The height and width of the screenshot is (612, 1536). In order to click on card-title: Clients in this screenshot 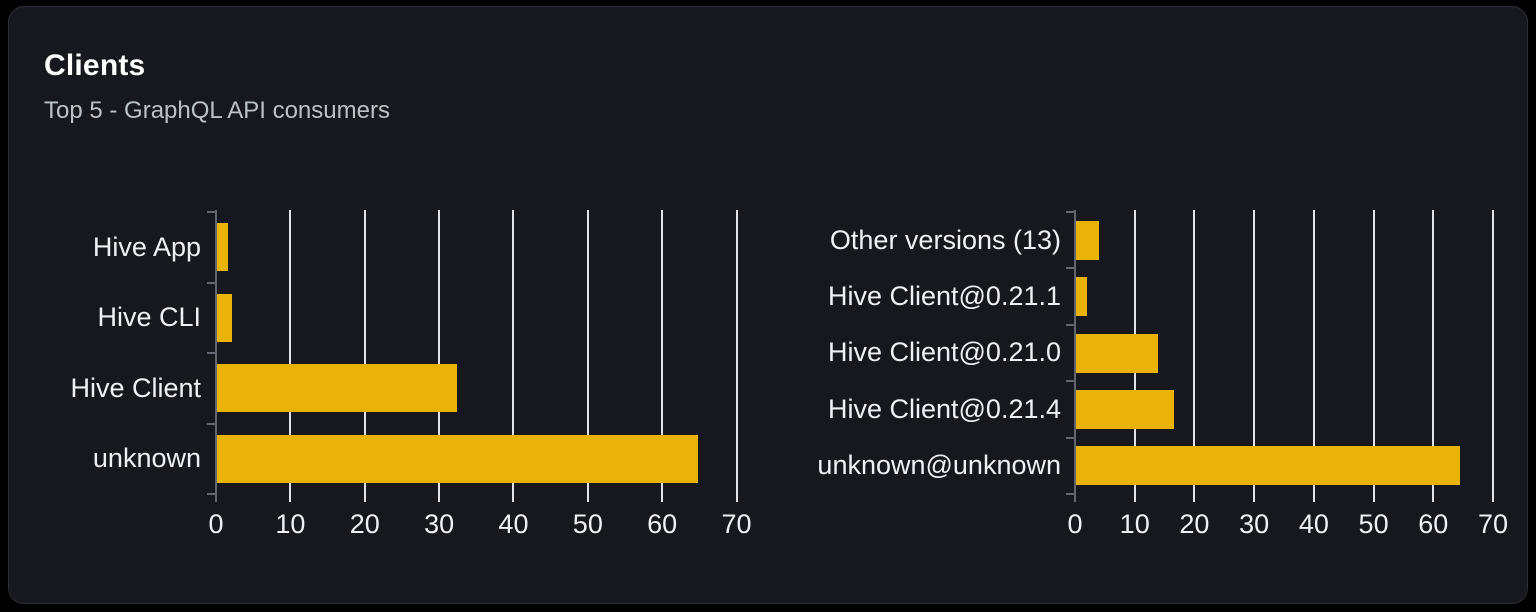, I will do `click(95, 65)`.